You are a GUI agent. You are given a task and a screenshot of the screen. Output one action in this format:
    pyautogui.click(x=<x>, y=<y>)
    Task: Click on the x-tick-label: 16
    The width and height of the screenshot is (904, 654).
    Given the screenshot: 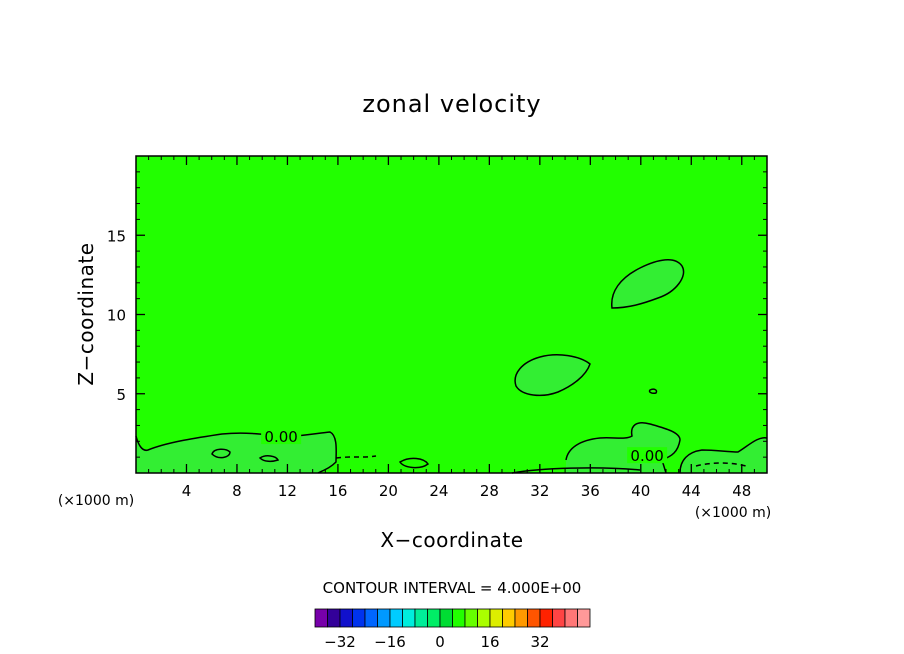 What is the action you would take?
    pyautogui.click(x=337, y=491)
    